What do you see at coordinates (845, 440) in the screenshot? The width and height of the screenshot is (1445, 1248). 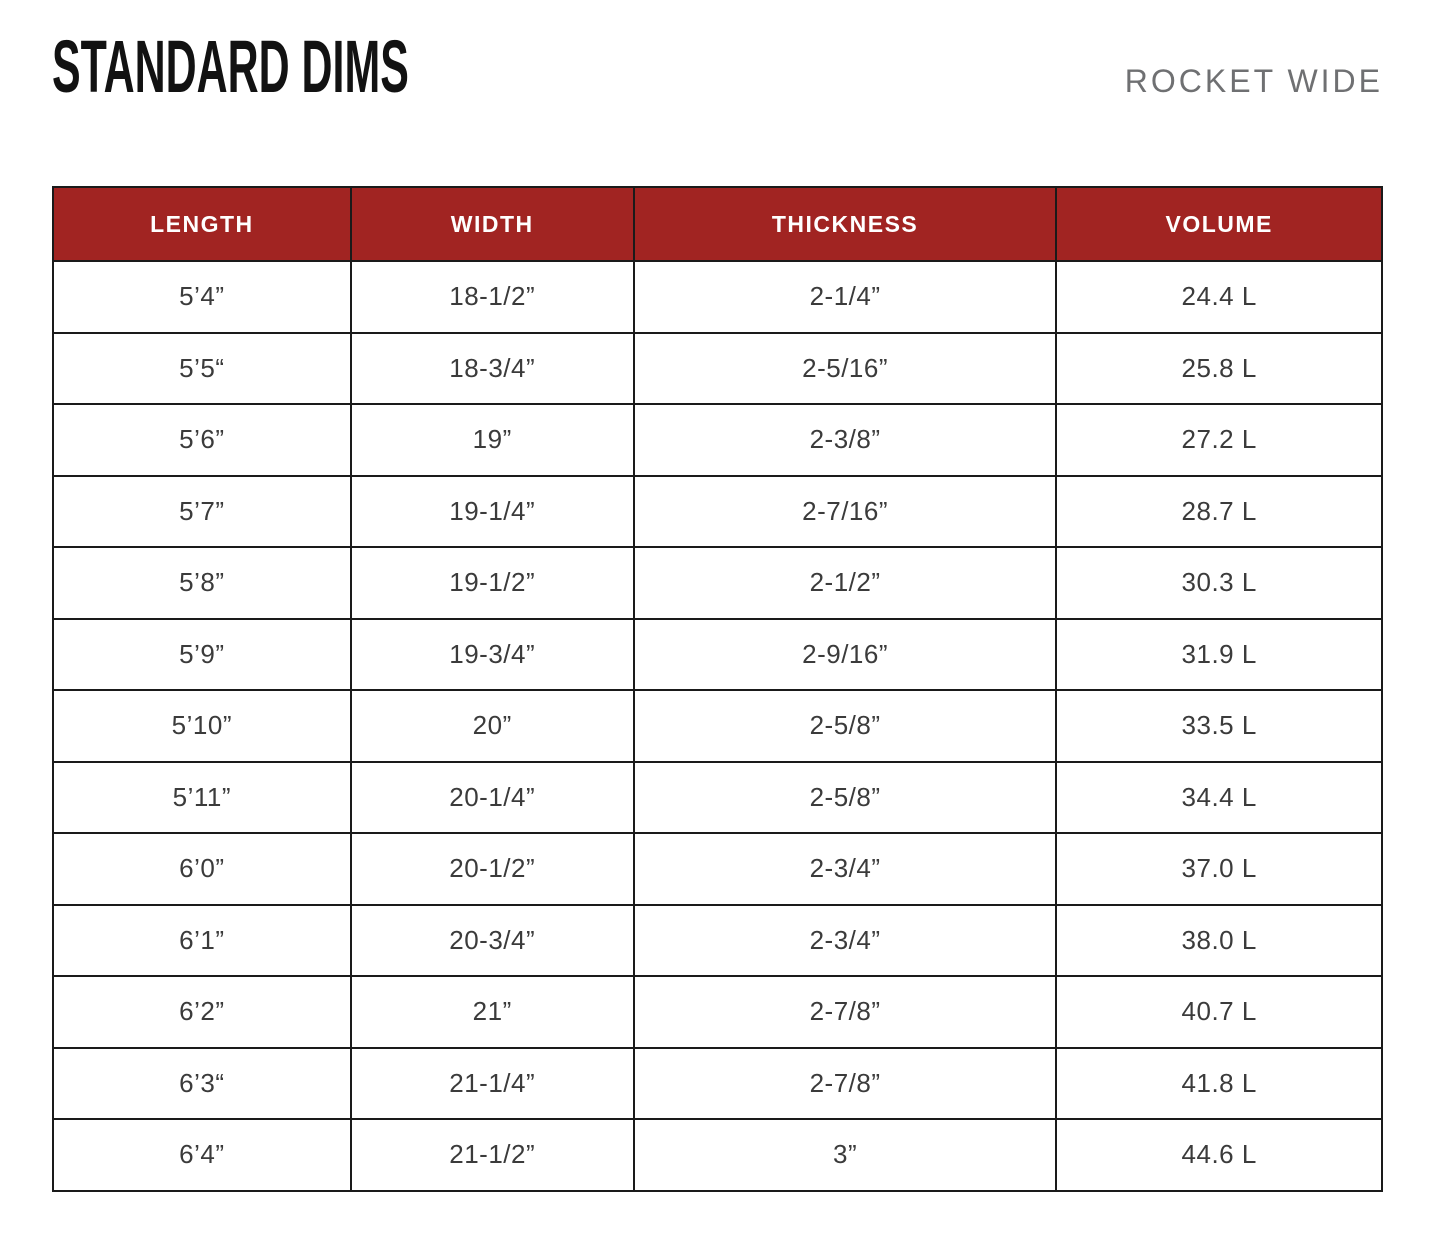 I see `table-cell: 2-3/8”` at bounding box center [845, 440].